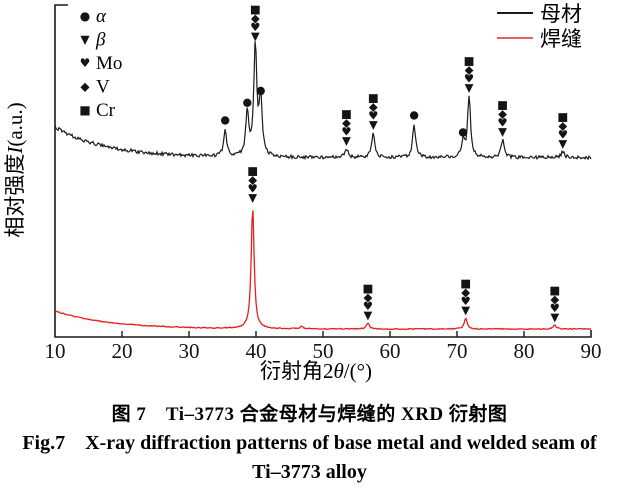 The image size is (619, 504). I want to click on x-tick-labels: 10 20 30 40 50 60 70 80 90, so click(323, 351).